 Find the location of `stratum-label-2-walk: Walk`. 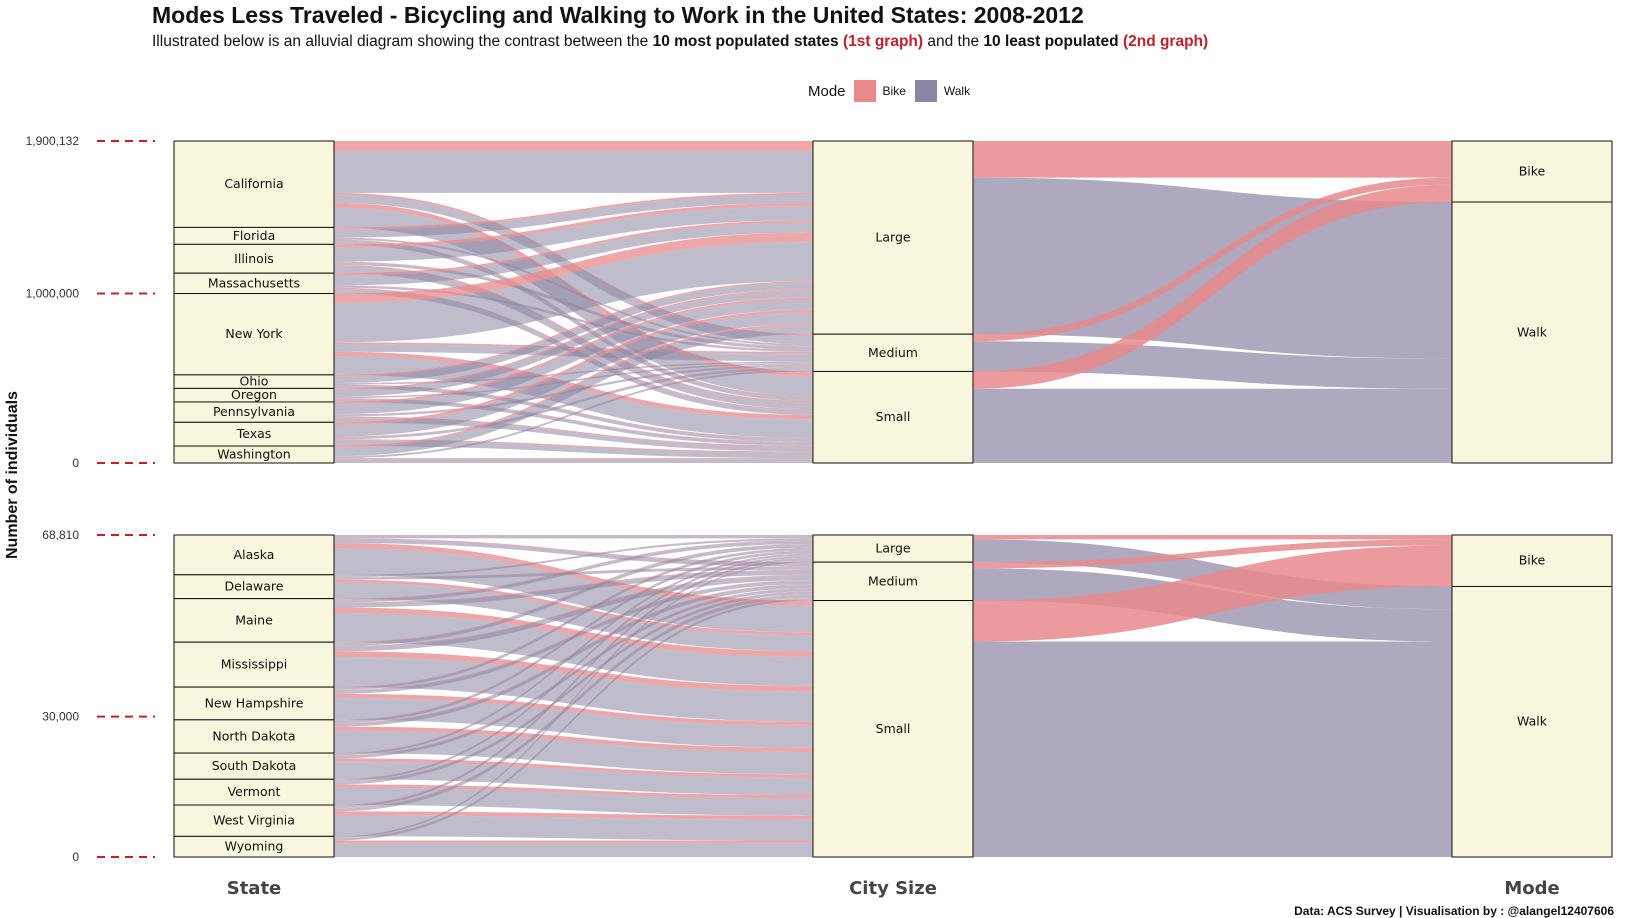

stratum-label-2-walk: Walk is located at coordinates (1532, 721).